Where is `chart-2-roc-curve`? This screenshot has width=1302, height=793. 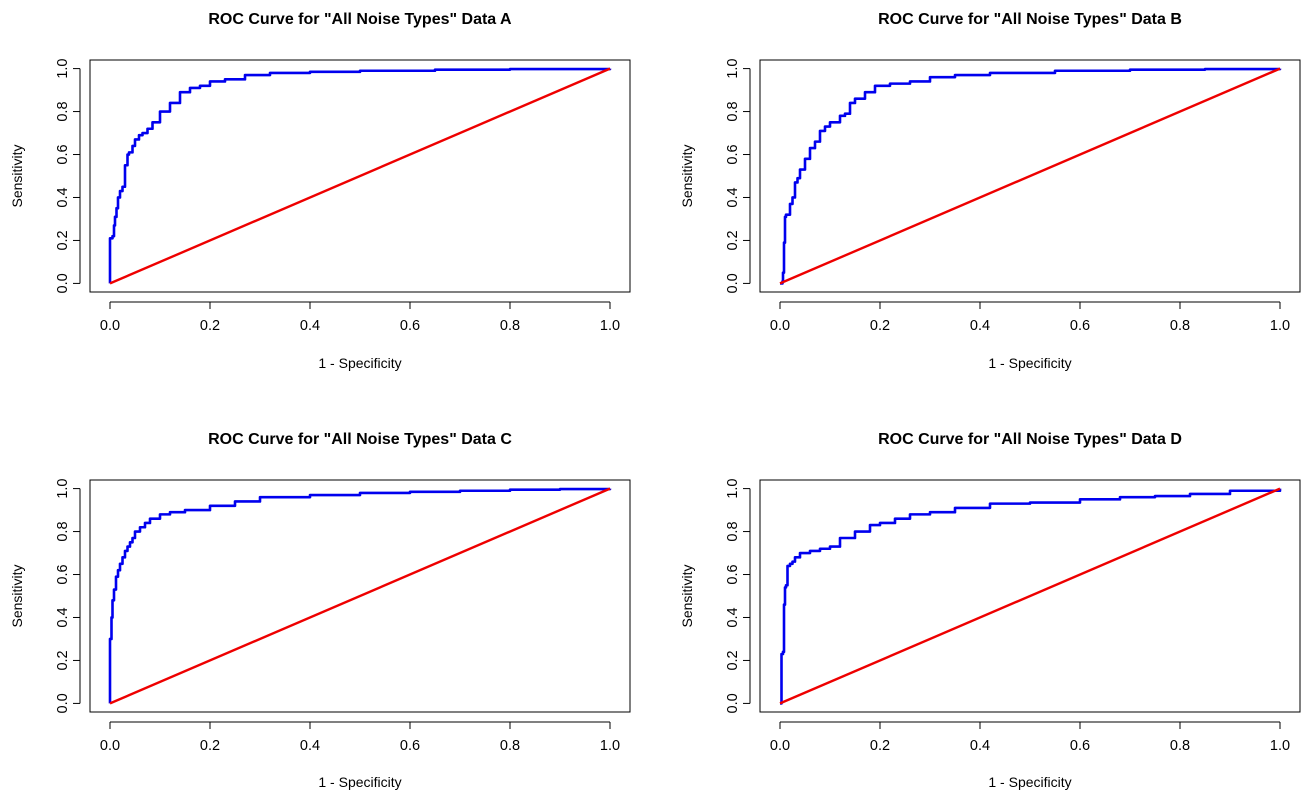 chart-2-roc-curve is located at coordinates (360, 595).